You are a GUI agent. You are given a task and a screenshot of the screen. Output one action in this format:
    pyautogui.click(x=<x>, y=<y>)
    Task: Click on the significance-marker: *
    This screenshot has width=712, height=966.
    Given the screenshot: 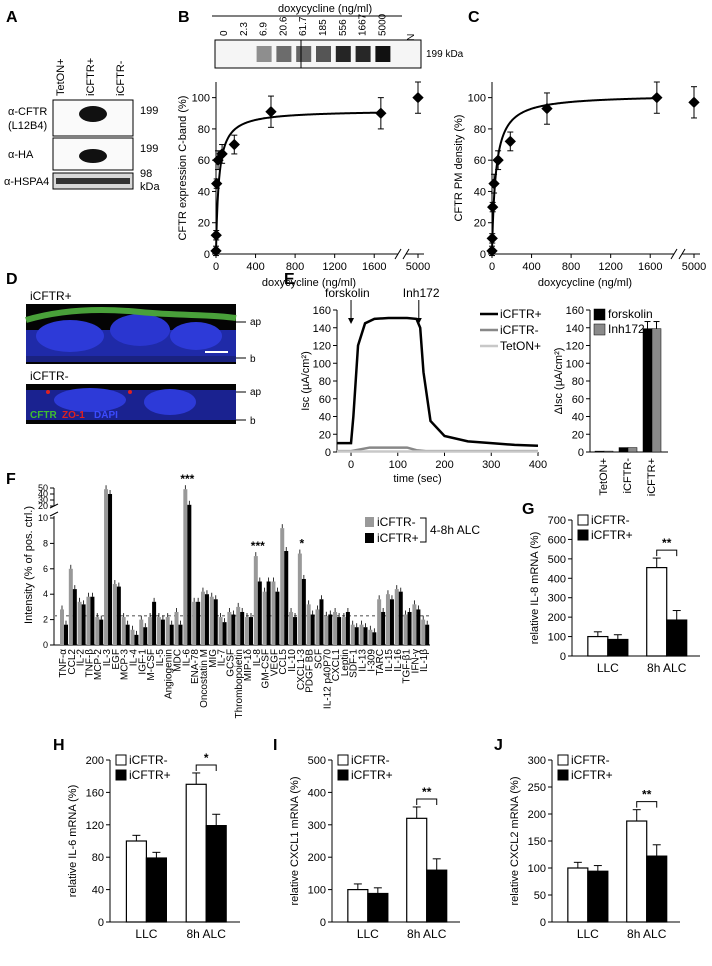 What is the action you would take?
    pyautogui.click(x=302, y=544)
    